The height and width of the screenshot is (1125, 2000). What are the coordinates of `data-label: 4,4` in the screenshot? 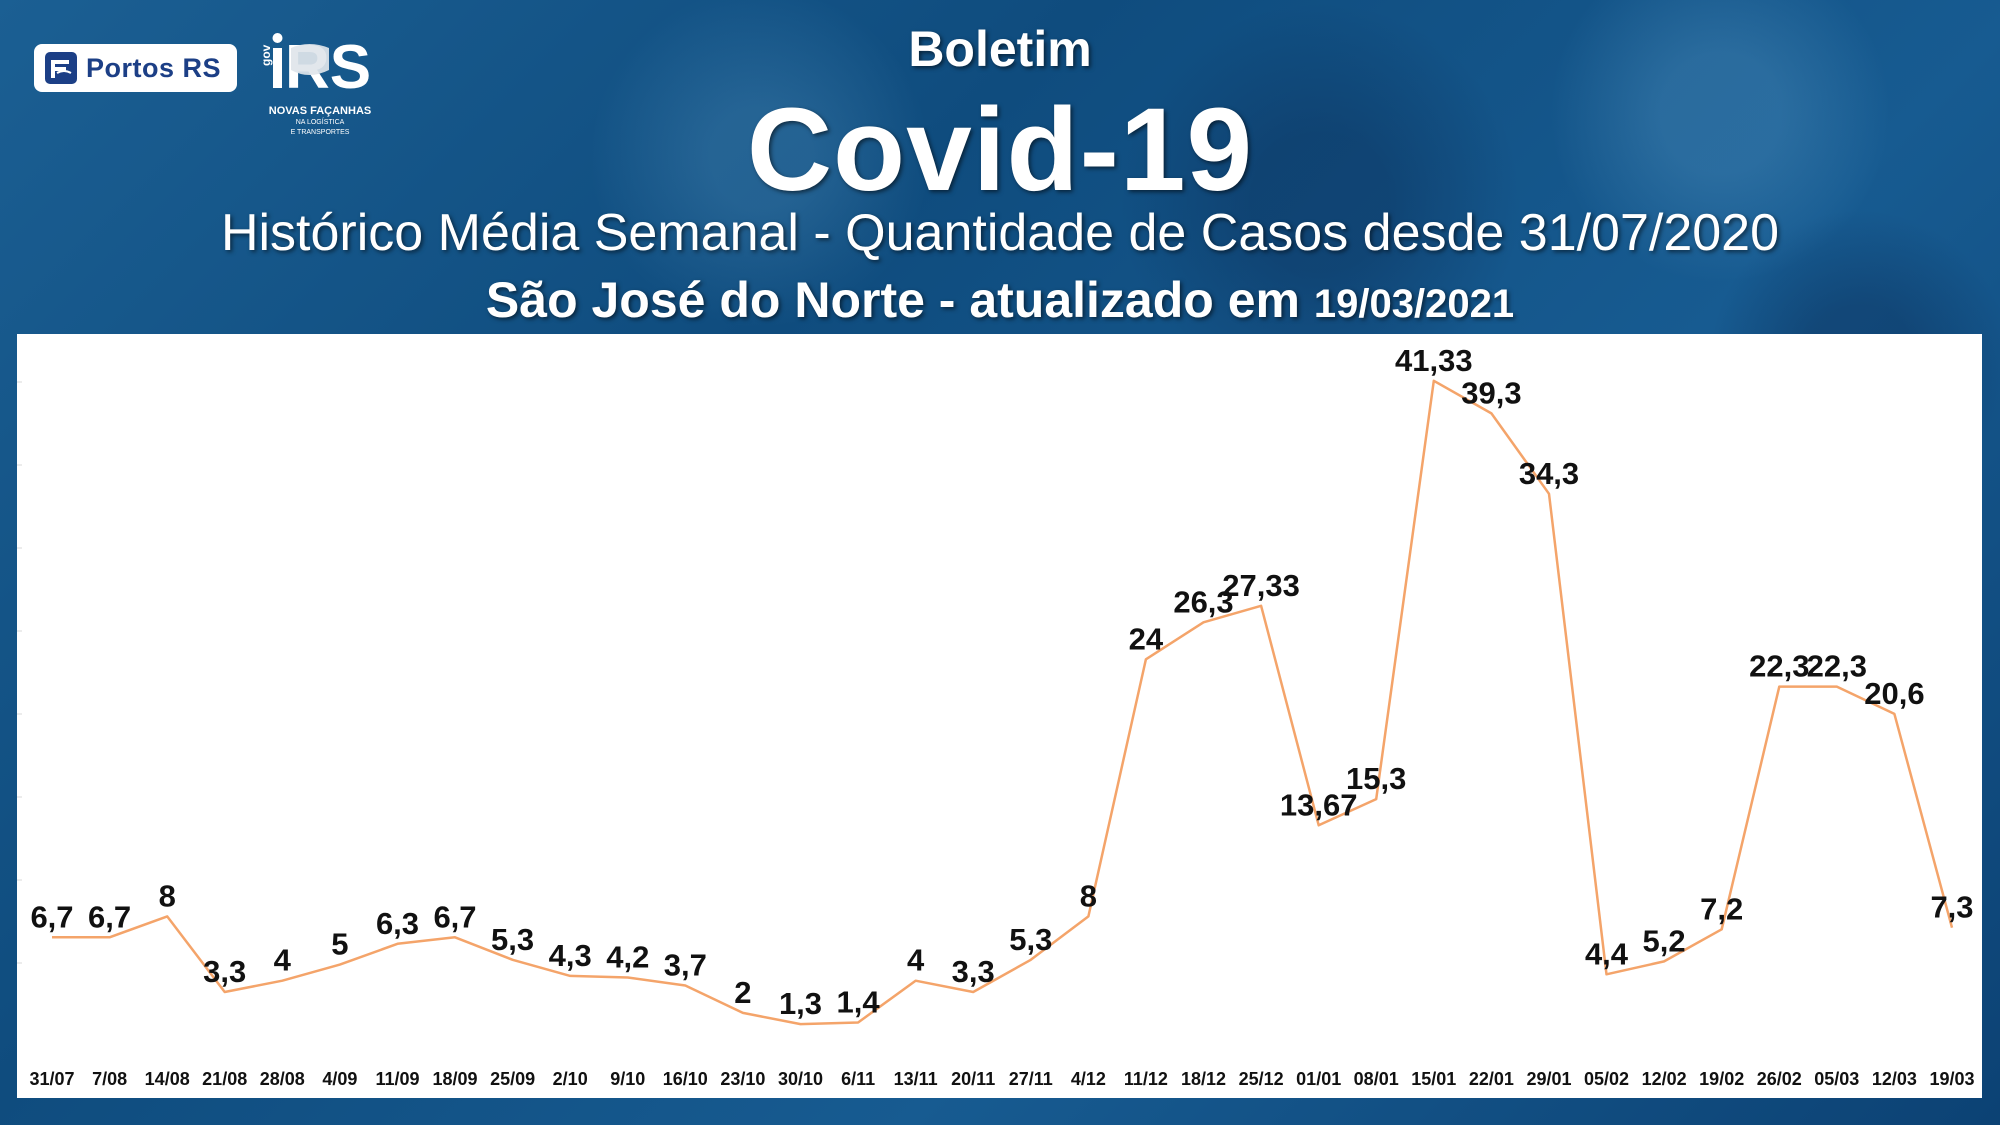 It's located at (1607, 953).